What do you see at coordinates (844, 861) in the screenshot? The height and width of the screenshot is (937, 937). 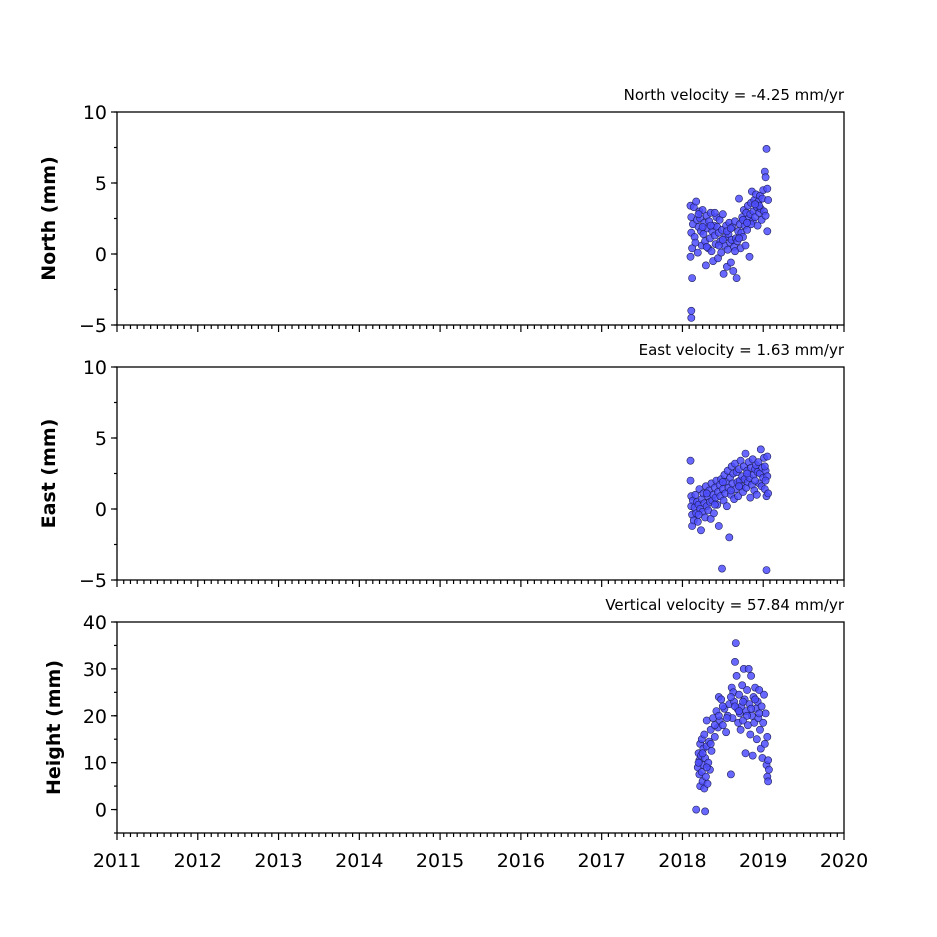 I see `x-tick-label: 2020` at bounding box center [844, 861].